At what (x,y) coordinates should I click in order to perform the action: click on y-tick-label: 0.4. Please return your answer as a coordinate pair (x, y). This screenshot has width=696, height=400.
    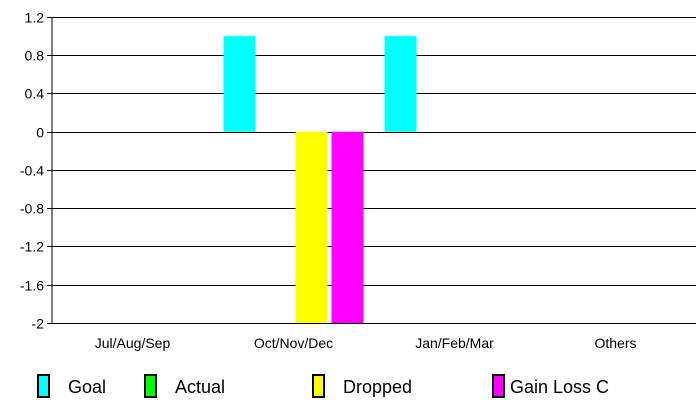
    Looking at the image, I should click on (35, 94).